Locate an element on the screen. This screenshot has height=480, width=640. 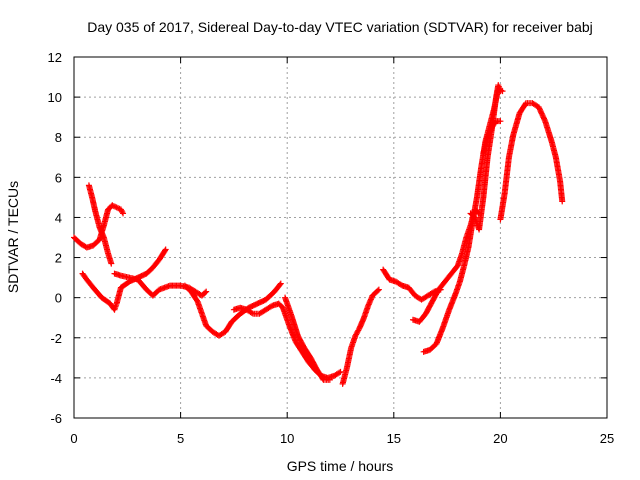
y-tick-label: 10 is located at coordinates (55, 97).